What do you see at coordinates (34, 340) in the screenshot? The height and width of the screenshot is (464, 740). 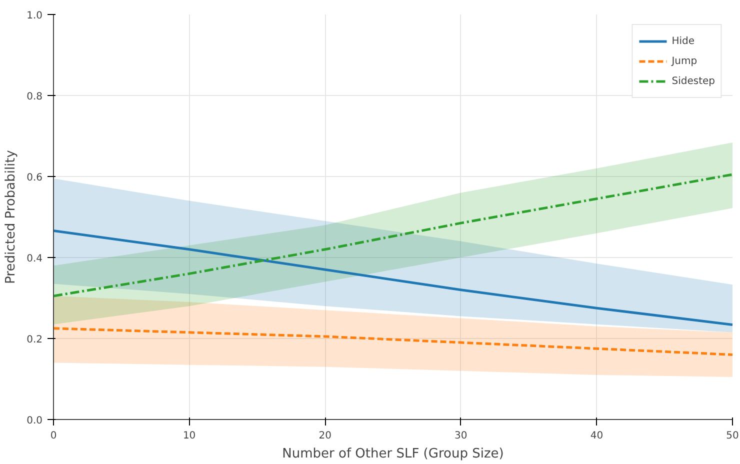 I see `y-tick-label: 0.2` at bounding box center [34, 340].